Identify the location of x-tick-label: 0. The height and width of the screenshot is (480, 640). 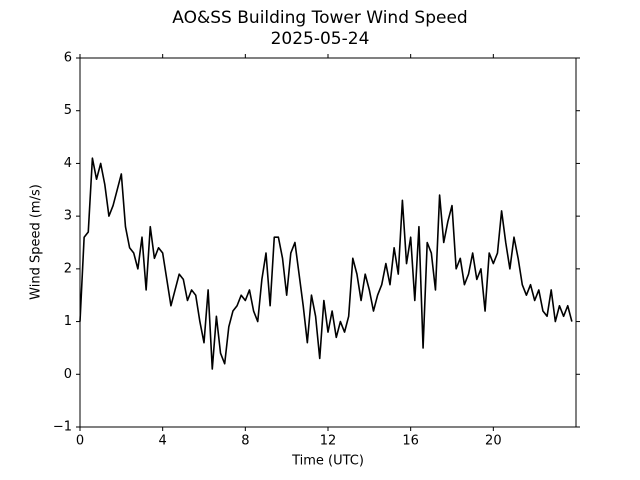
(80, 441).